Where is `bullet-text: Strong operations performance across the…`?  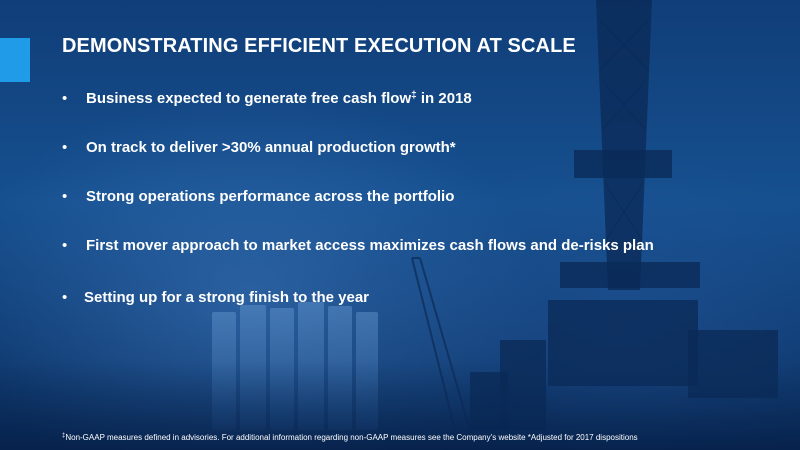
bullet-text: Strong operations performance across the… is located at coordinates (270, 196).